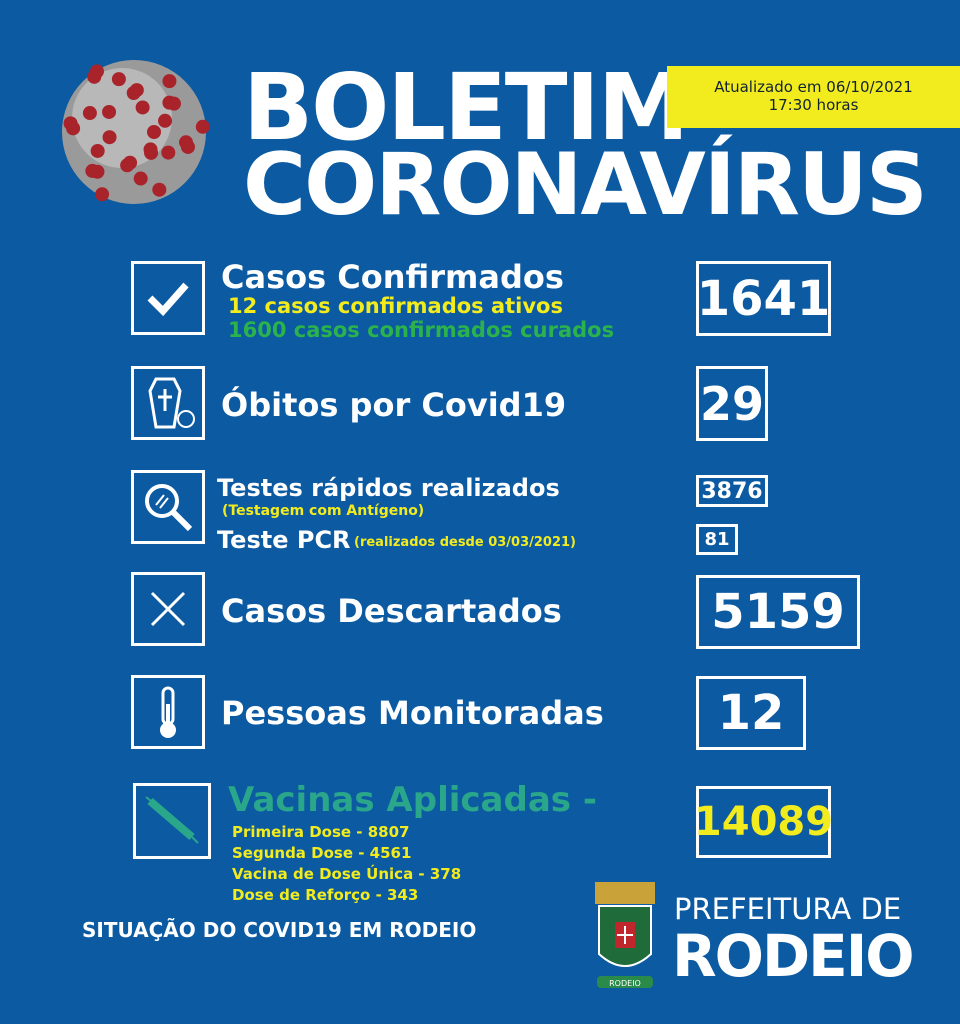 The image size is (960, 1024). What do you see at coordinates (412, 713) in the screenshot?
I see `monitoradas-label: Pessoas Monitoradas` at bounding box center [412, 713].